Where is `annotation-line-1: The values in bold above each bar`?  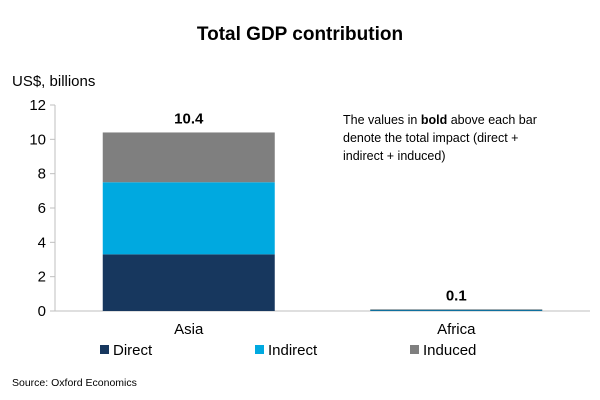
annotation-line-1: The values in bold above each bar is located at coordinates (440, 120).